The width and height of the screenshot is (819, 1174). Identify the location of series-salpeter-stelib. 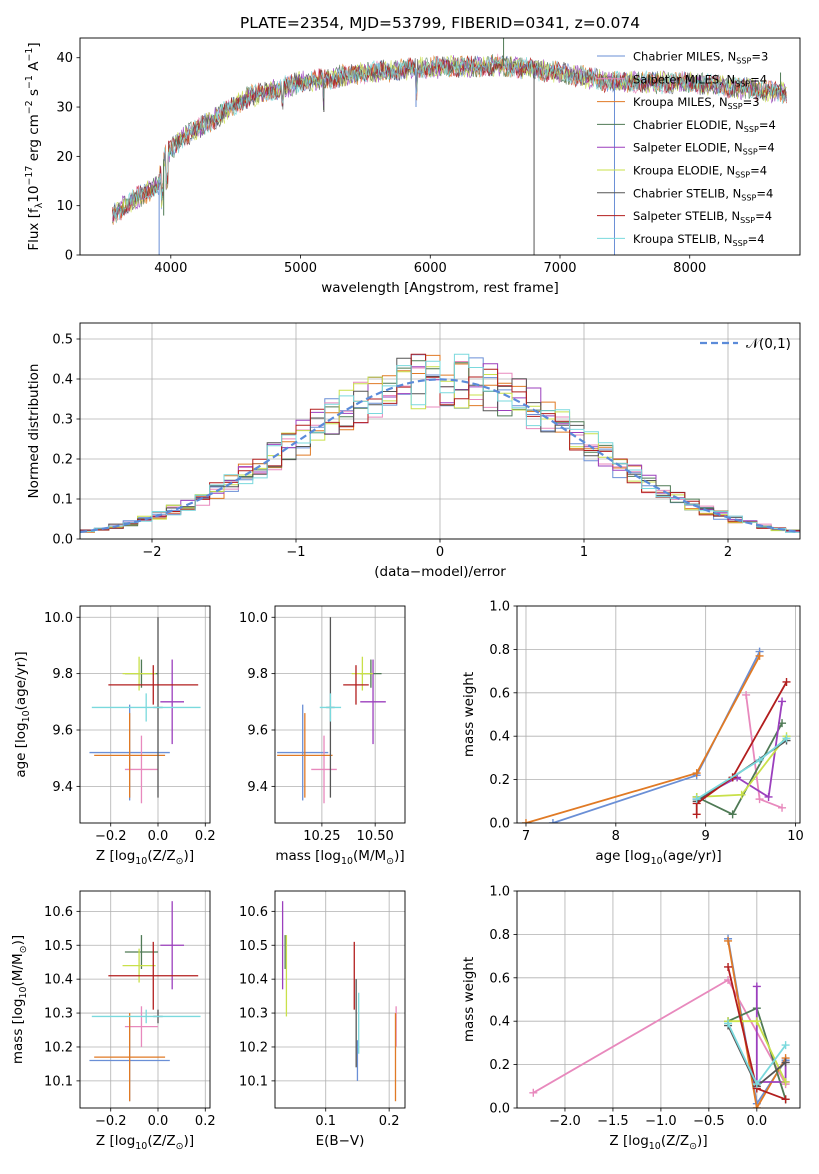
(757, 1033).